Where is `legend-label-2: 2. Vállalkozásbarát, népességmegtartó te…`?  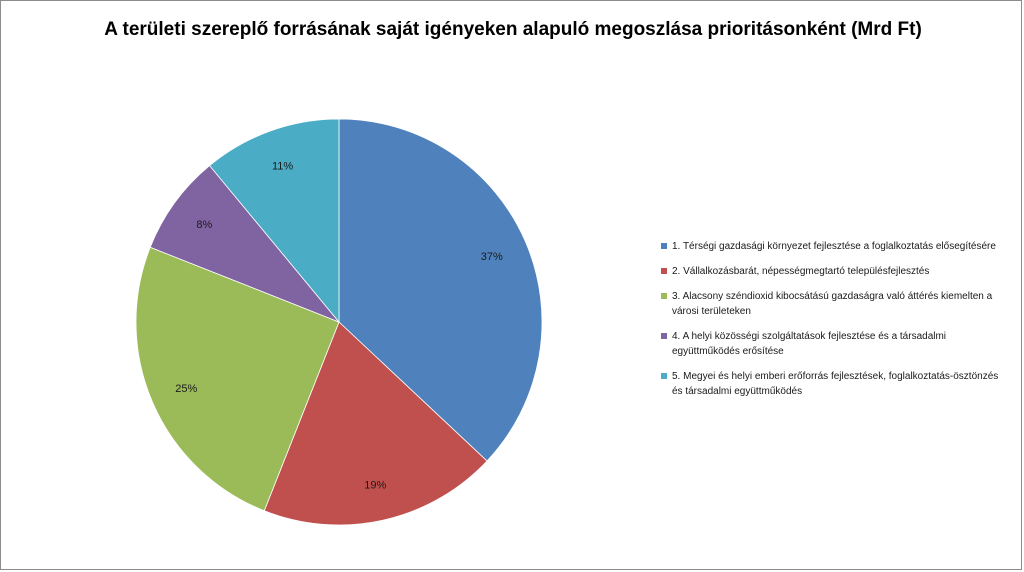 legend-label-2: 2. Vállalkozásbarát, népességmegtartó te… is located at coordinates (801, 271).